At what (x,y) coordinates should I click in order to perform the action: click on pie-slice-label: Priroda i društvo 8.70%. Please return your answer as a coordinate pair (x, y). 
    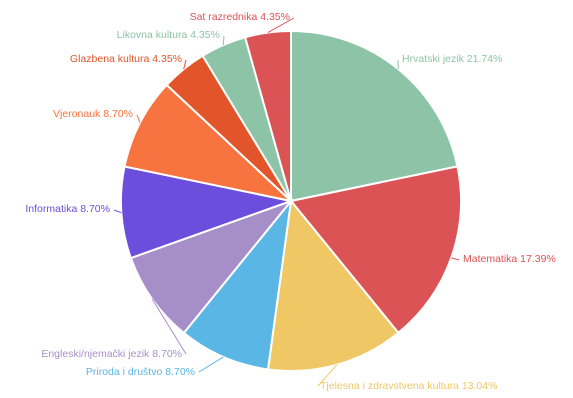
    Looking at the image, I should click on (140, 372).